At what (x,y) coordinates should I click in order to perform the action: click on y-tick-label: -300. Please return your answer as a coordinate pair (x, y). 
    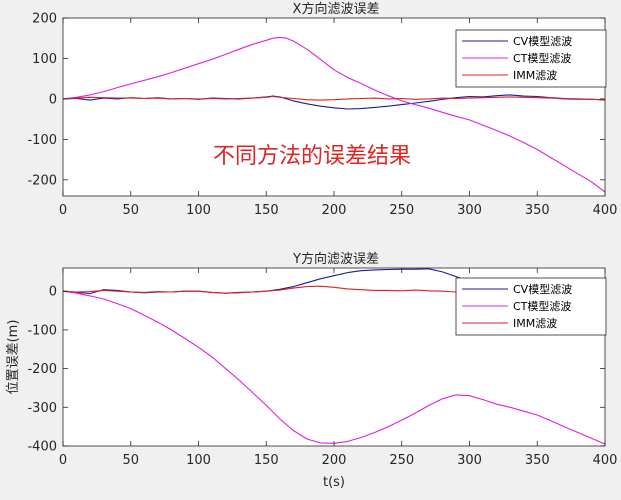
    Looking at the image, I should click on (42, 408).